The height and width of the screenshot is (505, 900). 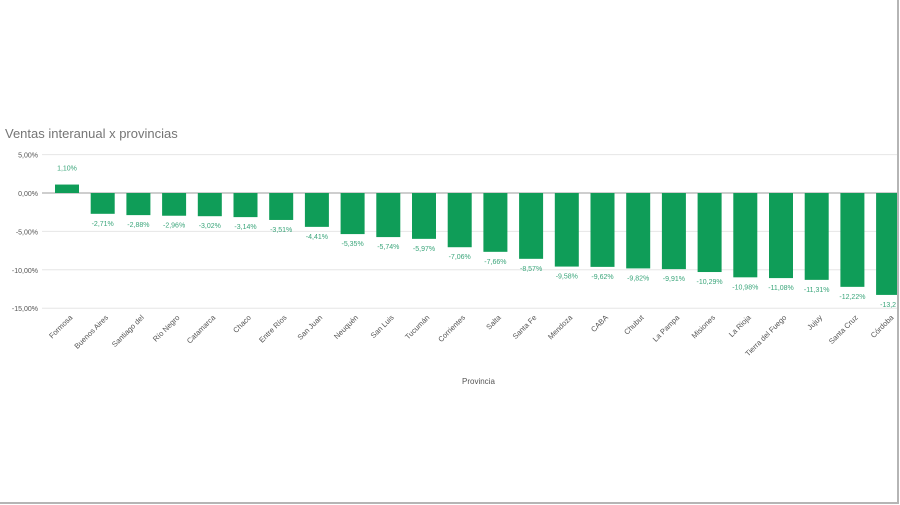 What do you see at coordinates (174, 226) in the screenshot?
I see `data-label: -2,96%` at bounding box center [174, 226].